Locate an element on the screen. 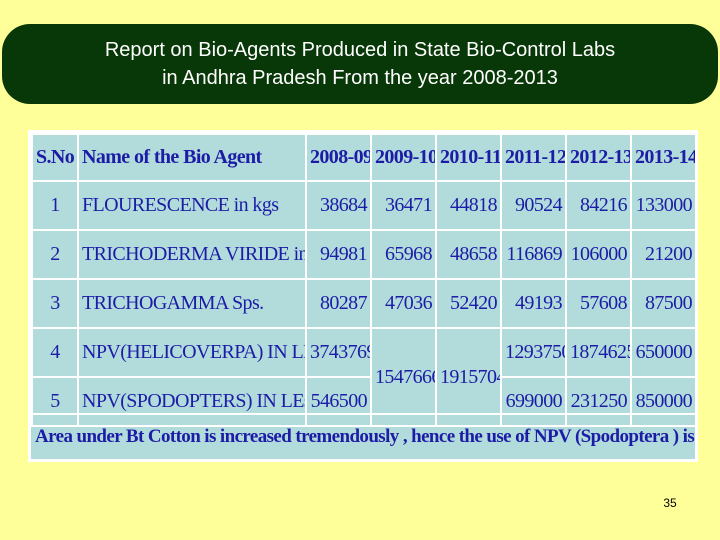 This screenshot has width=720, height=540. header-2010-11: 2010-11 is located at coordinates (468, 157).